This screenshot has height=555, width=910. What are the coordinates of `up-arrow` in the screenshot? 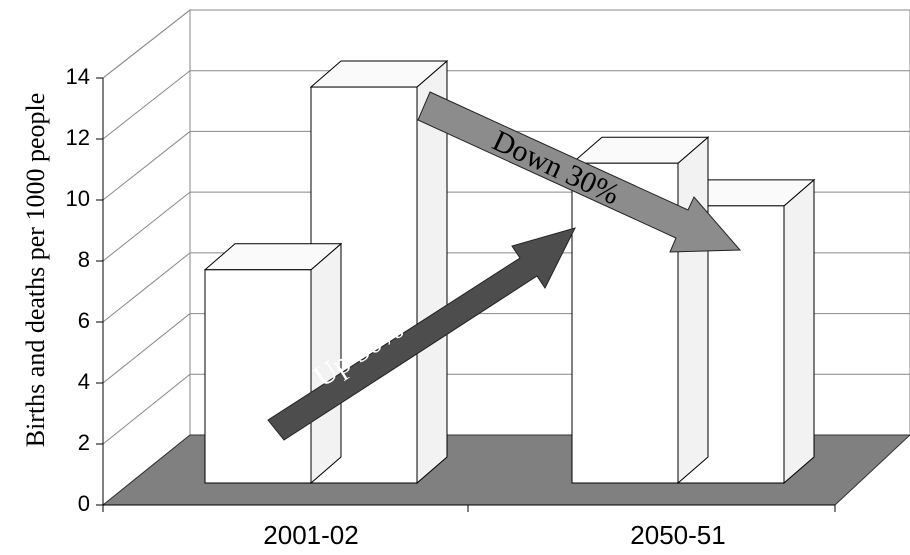 It's located at (421, 334).